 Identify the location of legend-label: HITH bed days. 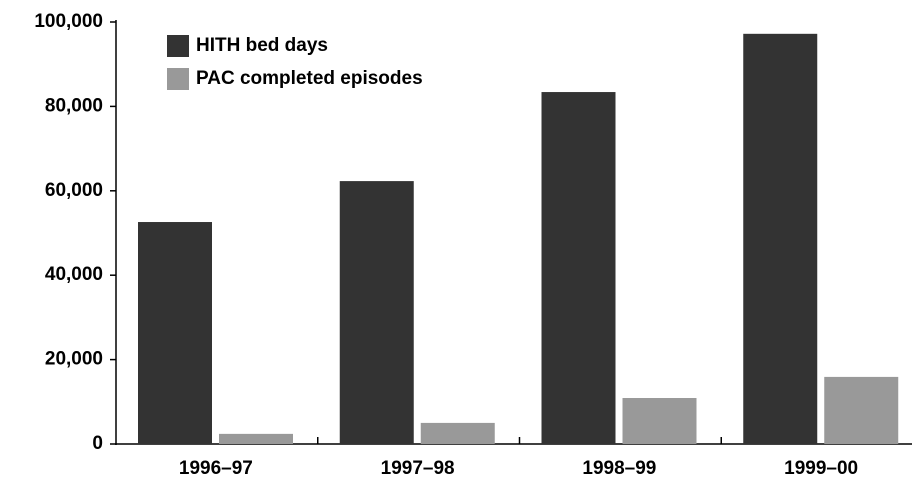
(262, 45).